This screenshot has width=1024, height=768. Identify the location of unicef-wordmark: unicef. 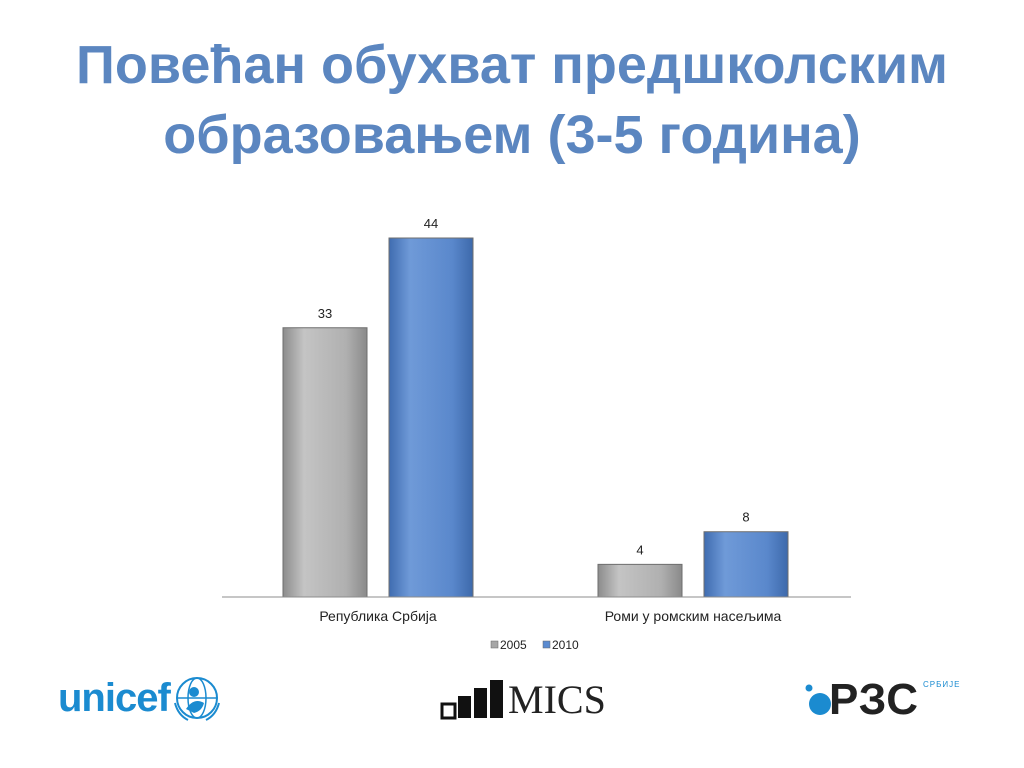
(114, 698).